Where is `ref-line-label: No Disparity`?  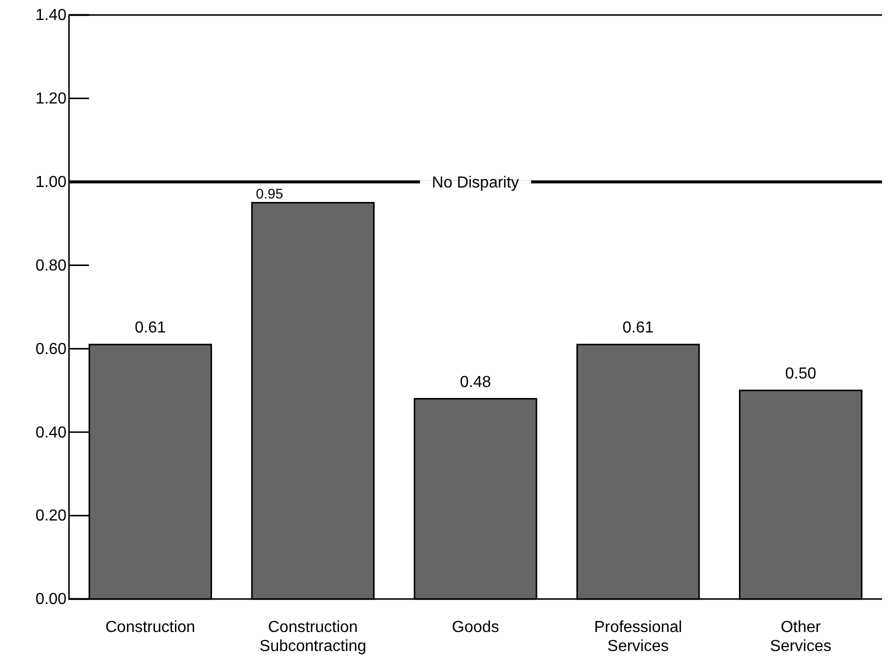
ref-line-label: No Disparity is located at coordinates (476, 183).